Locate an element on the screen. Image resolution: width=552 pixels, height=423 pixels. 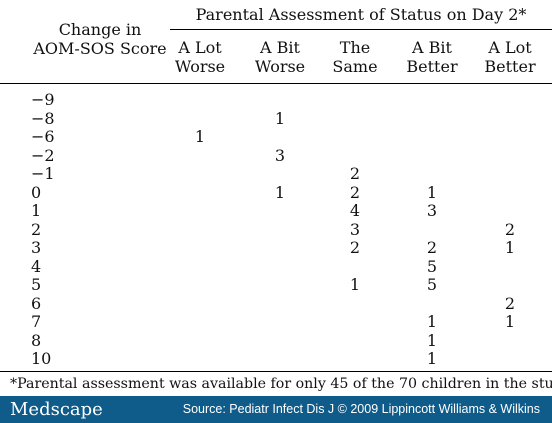
group-header: Parental Assessment of Status on Day 2* is located at coordinates (361, 14).